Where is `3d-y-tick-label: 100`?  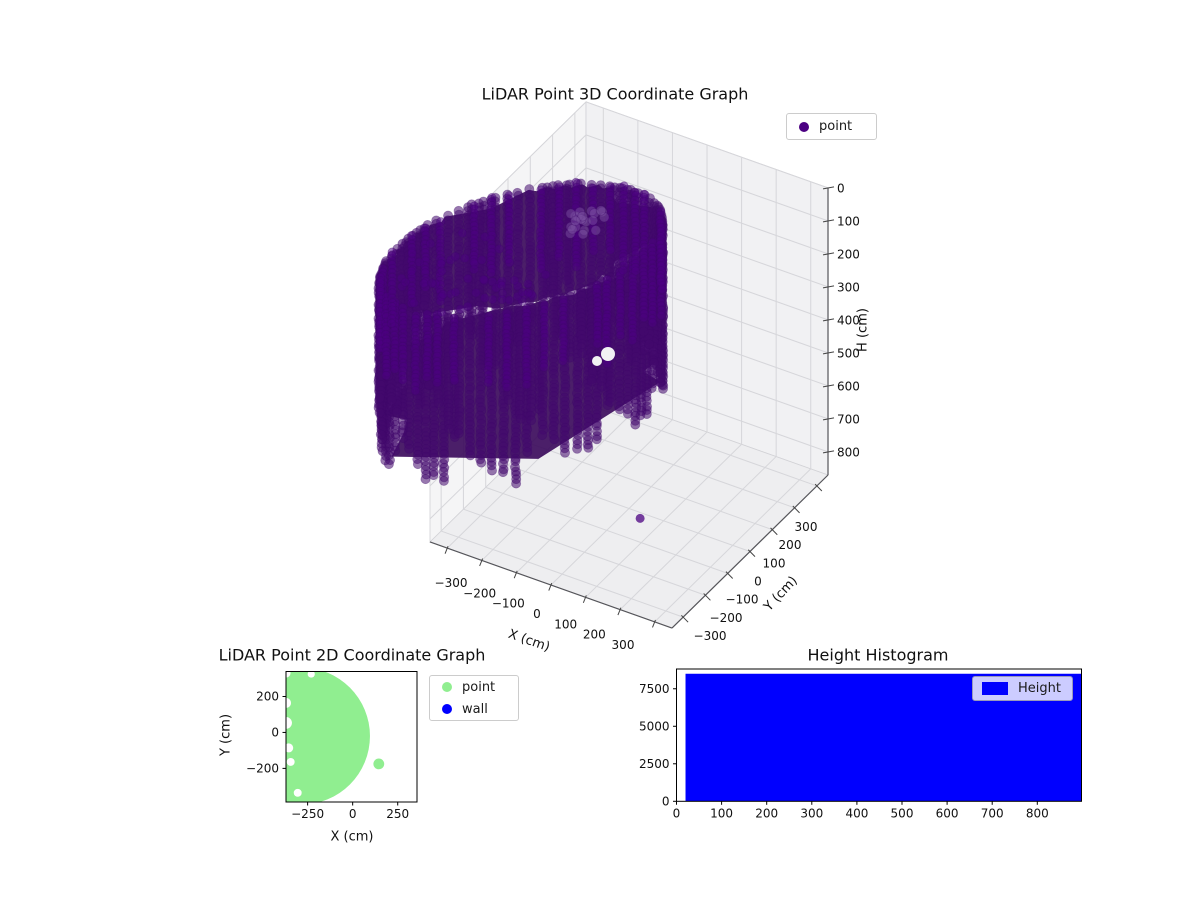 3d-y-tick-label: 100 is located at coordinates (774, 563).